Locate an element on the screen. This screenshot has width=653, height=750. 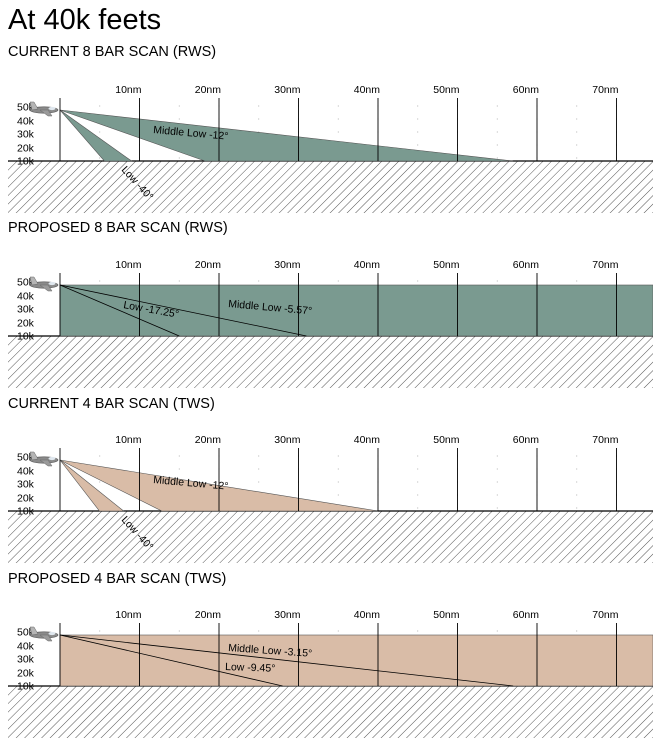
distance-label: 30nm is located at coordinates (287, 440).